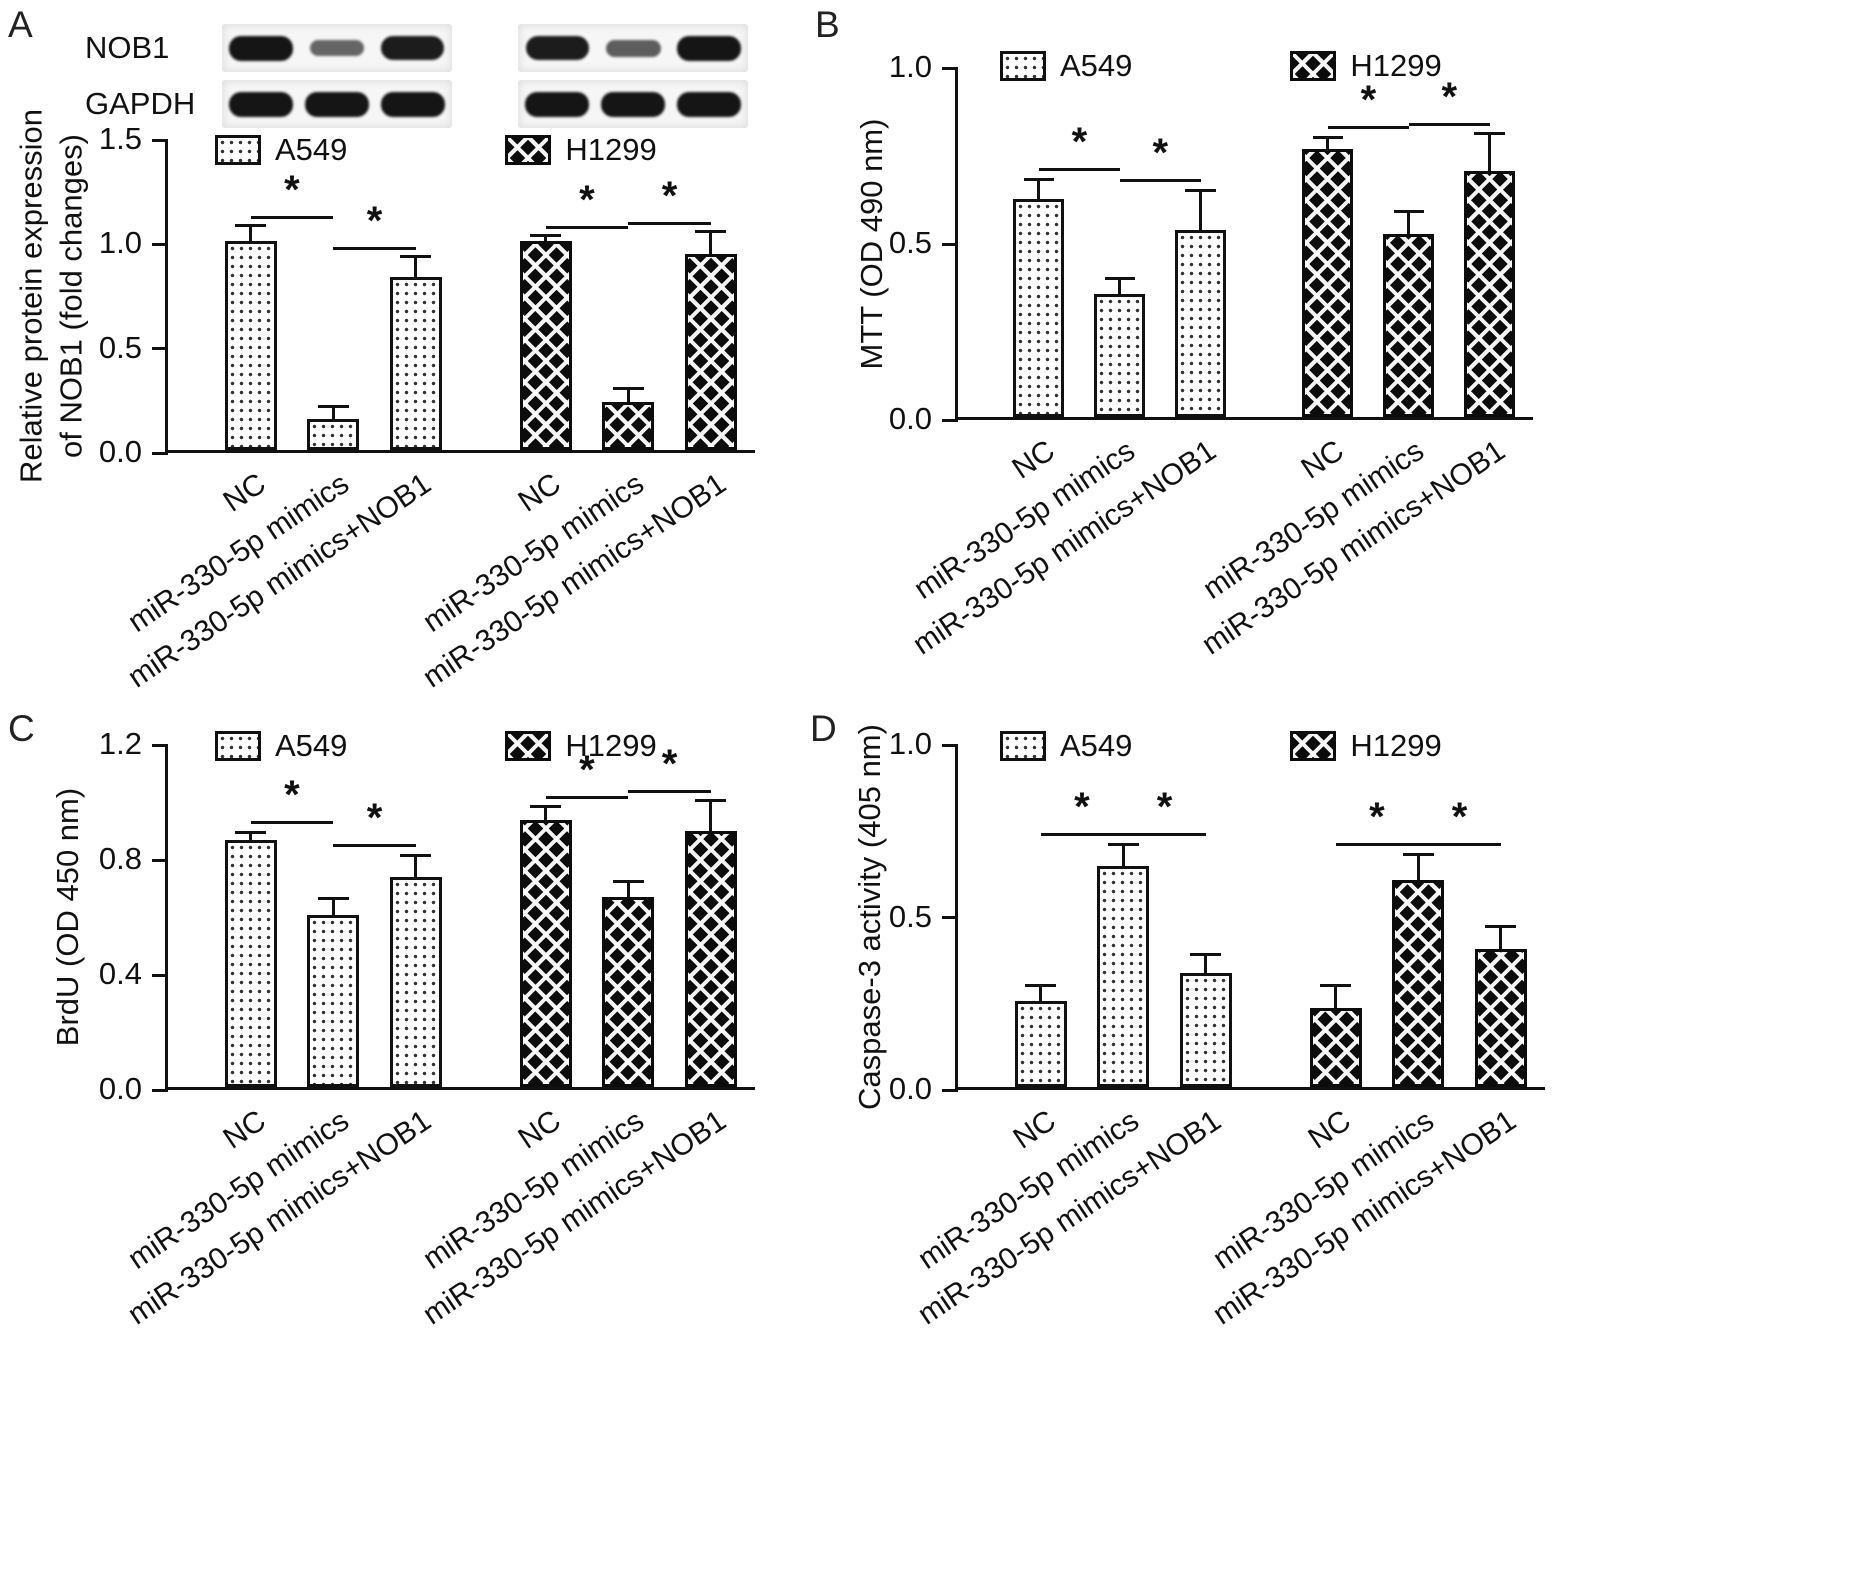  What do you see at coordinates (67, 917) in the screenshot?
I see `y-axis-label: BrdU (OD 450 nm)` at bounding box center [67, 917].